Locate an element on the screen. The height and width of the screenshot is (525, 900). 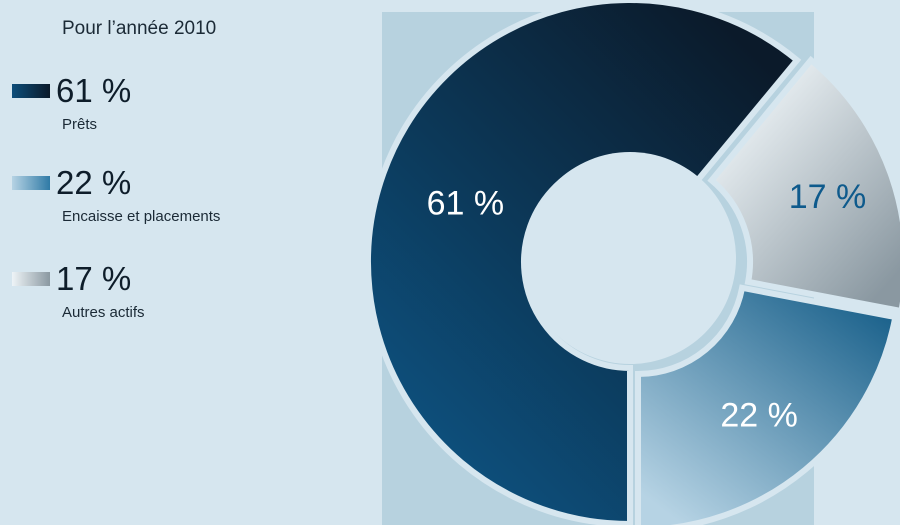
legend-pct-autres: 17 % is located at coordinates (94, 278).